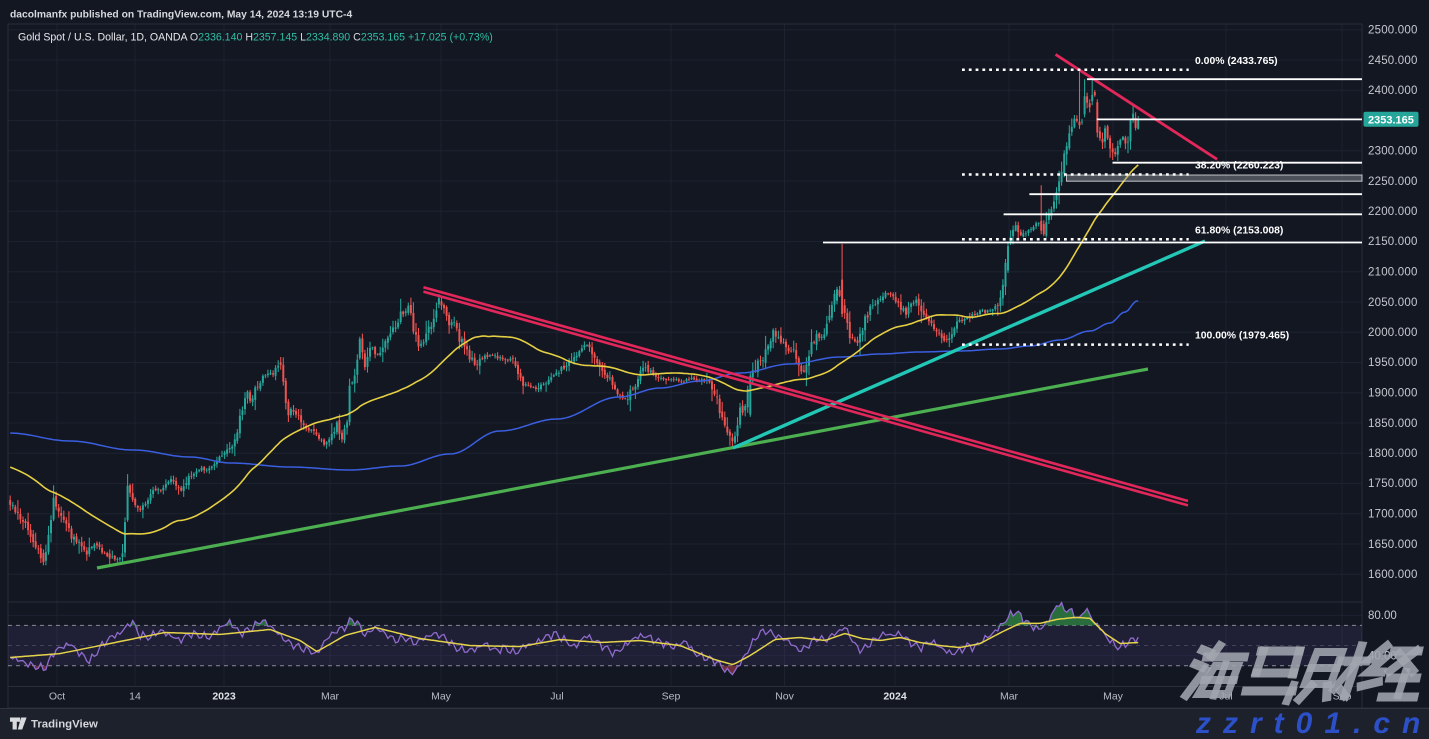 This screenshot has height=739, width=1429. I want to click on svg-text: 38.20% (2260.223), so click(1239, 166).